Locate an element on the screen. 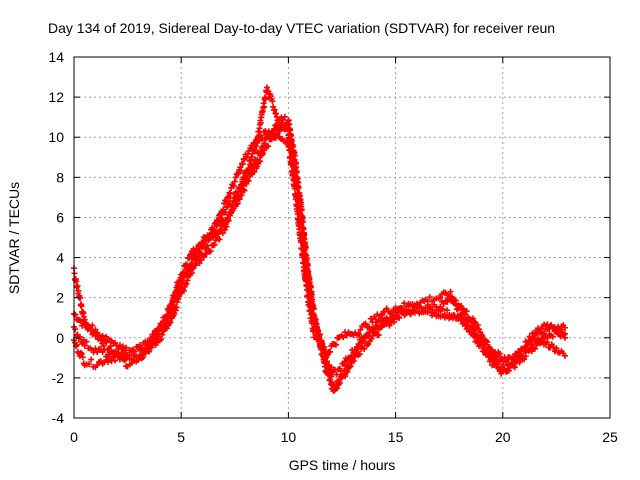 This screenshot has height=480, width=640. y-tick-label: -4 is located at coordinates (58, 418).